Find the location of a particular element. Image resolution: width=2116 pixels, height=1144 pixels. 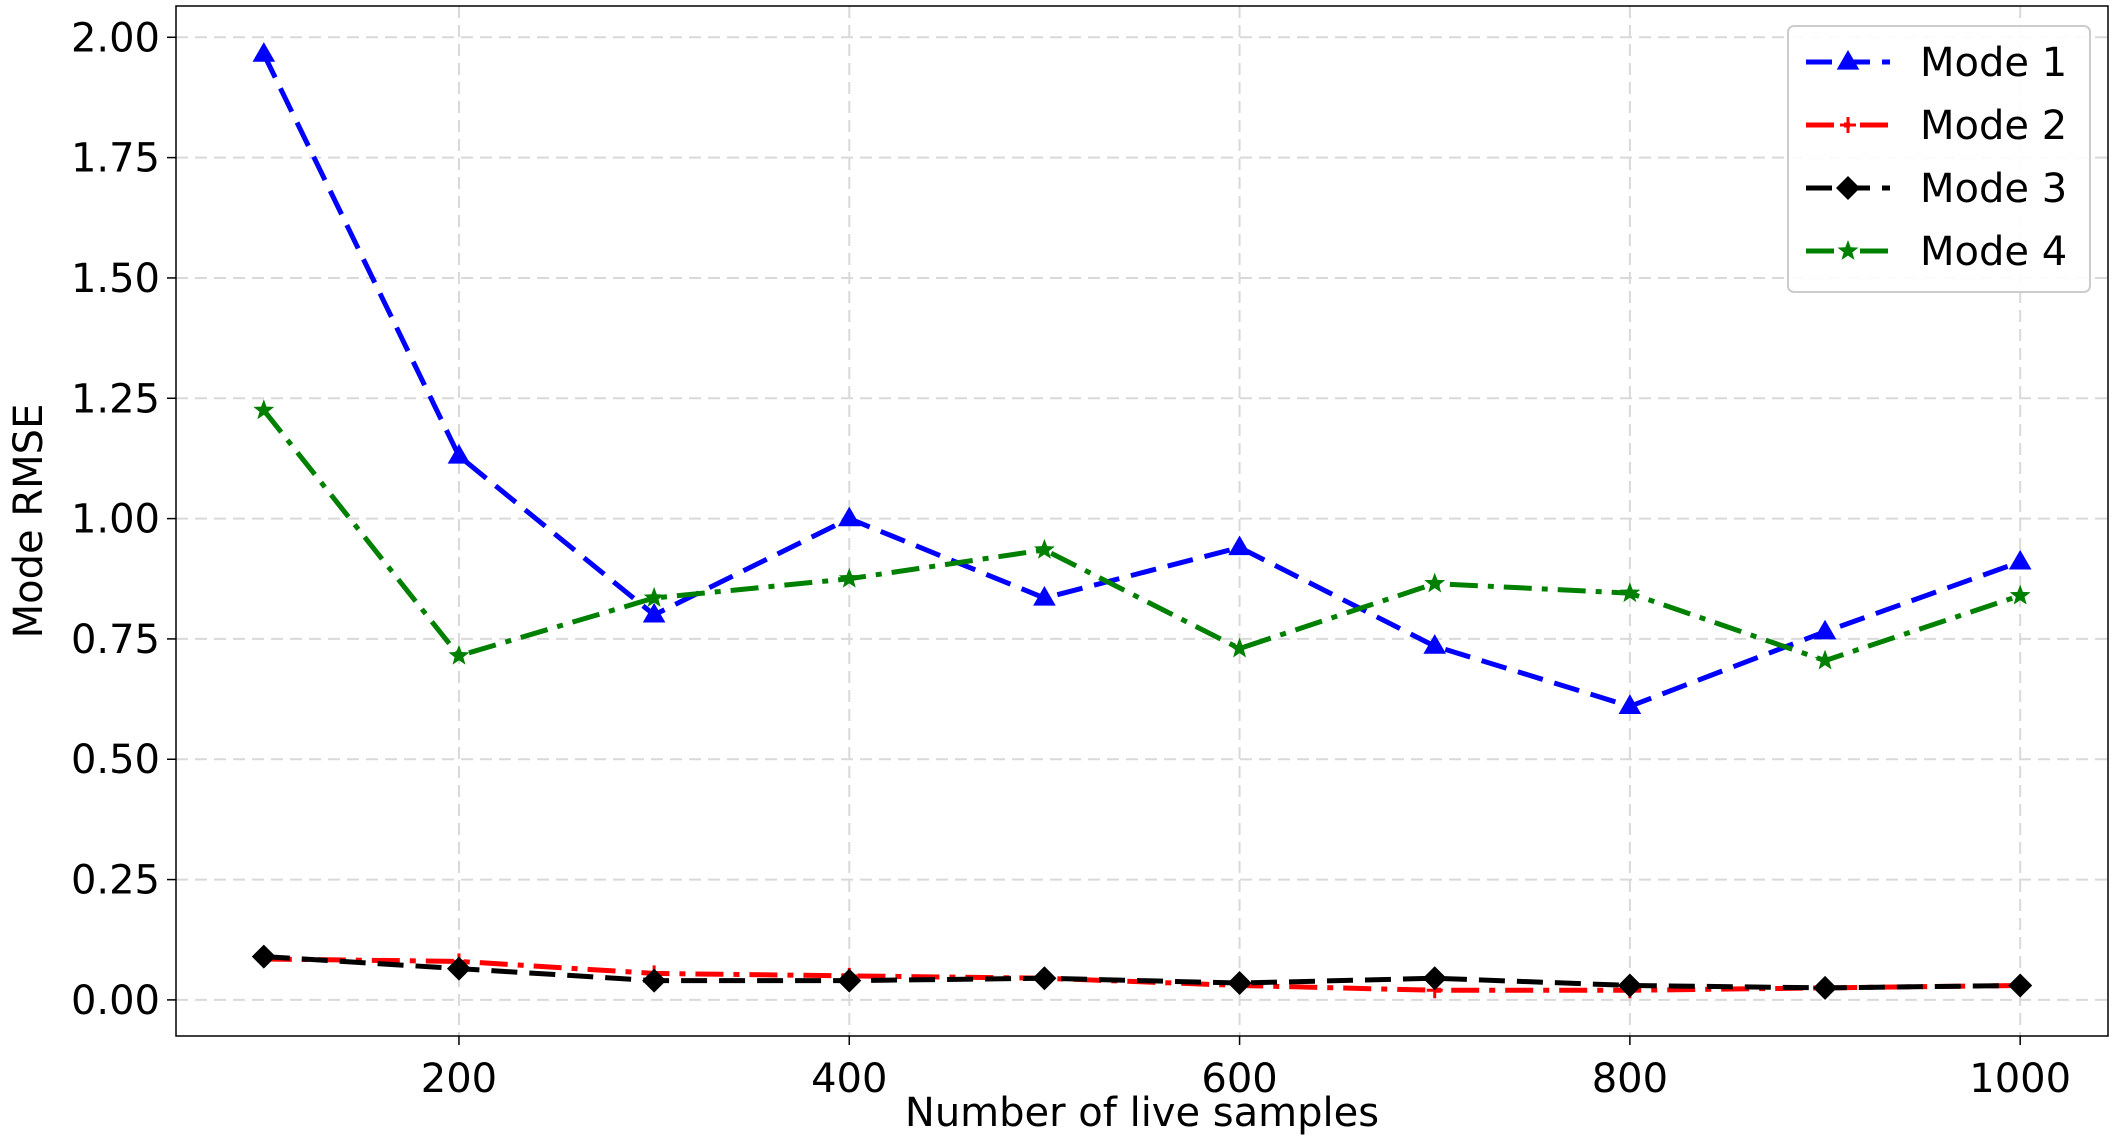

legend-item: Mode 3 is located at coordinates (1936, 189).